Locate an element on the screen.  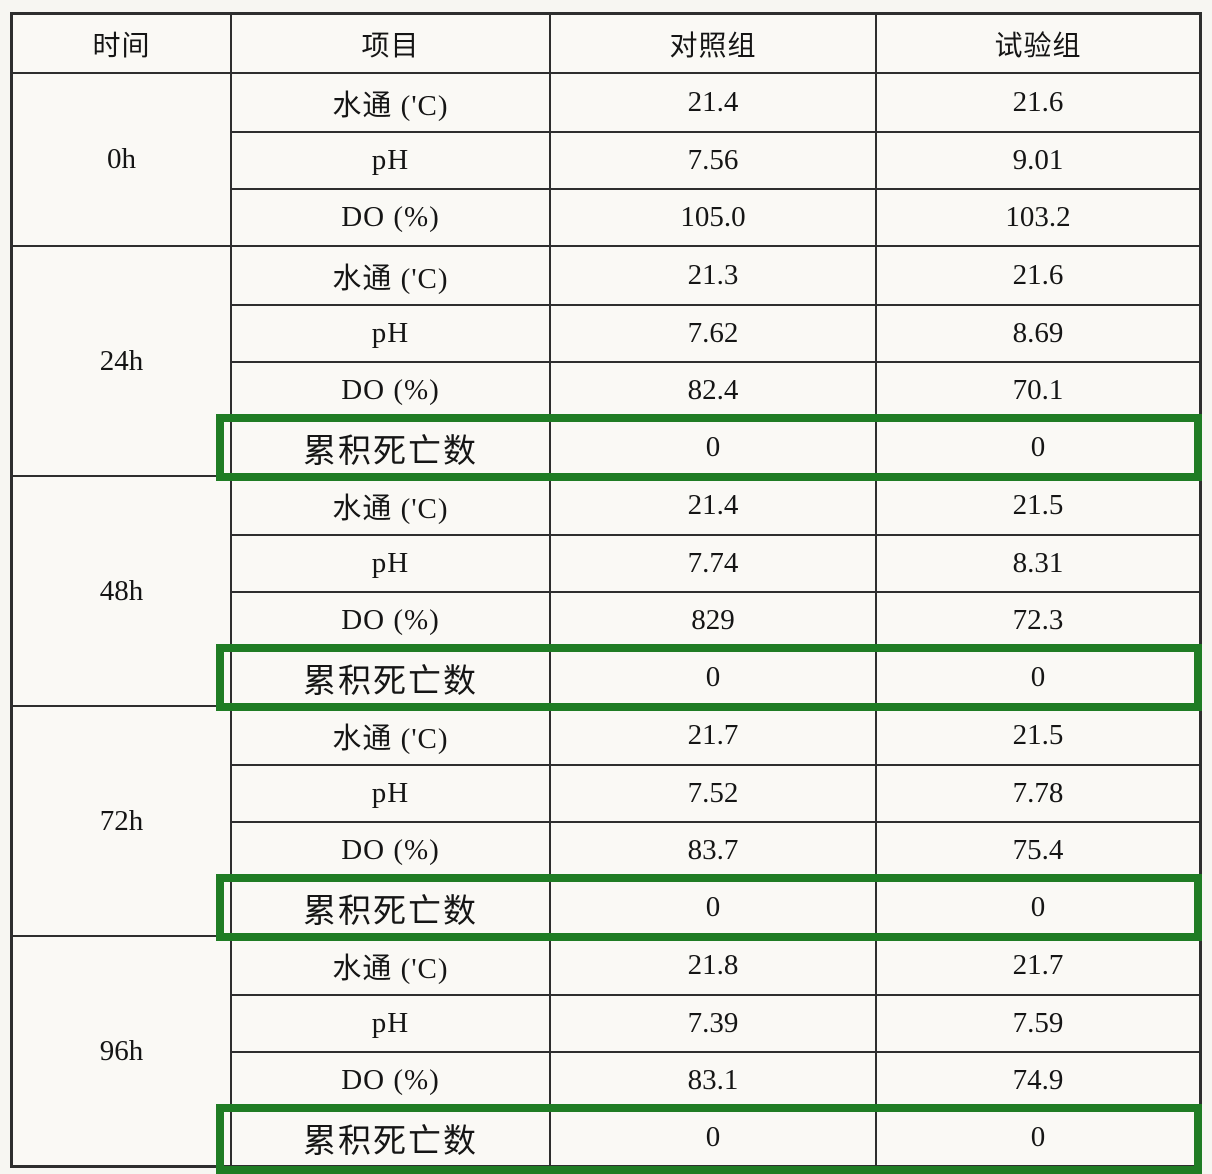
test-value: 8.31 is located at coordinates (1038, 563).